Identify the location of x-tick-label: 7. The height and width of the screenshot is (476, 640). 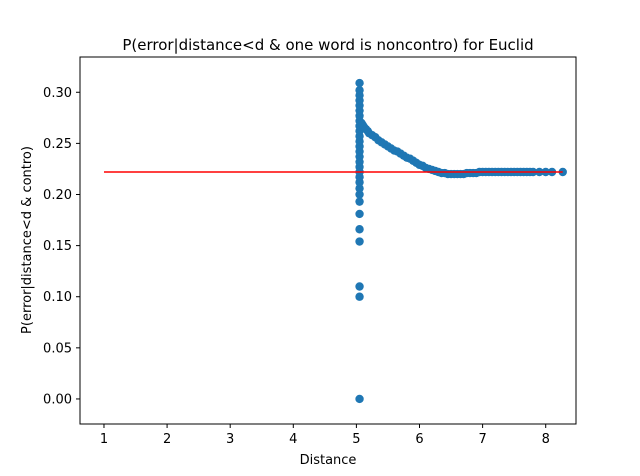
(482, 439).